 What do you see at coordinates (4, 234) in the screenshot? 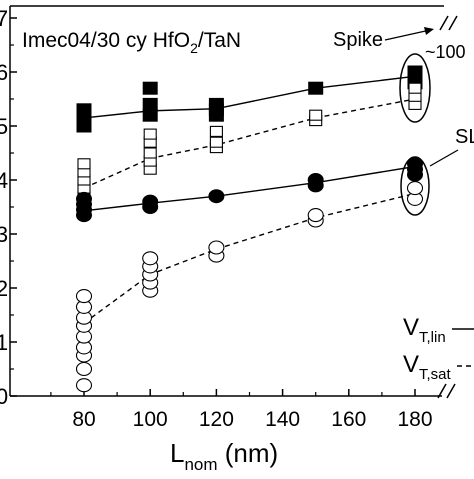
I see `y-tick-label: 3` at bounding box center [4, 234].